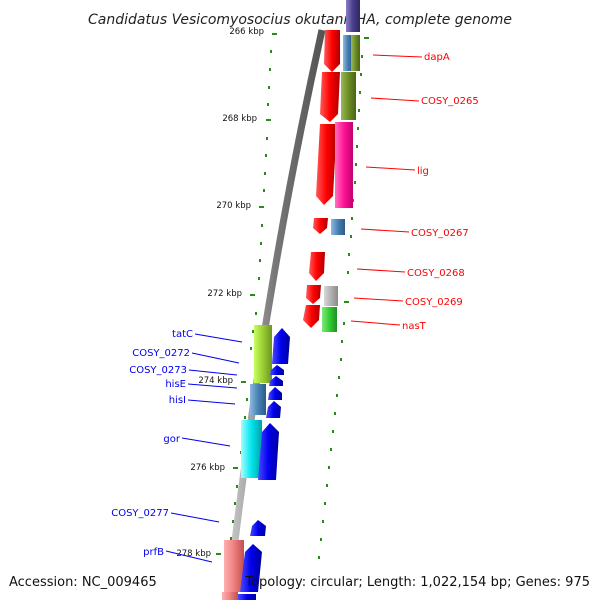  What do you see at coordinates (207, 468) in the screenshot?
I see `scale-label-276-kbp: 276 kbp` at bounding box center [207, 468].